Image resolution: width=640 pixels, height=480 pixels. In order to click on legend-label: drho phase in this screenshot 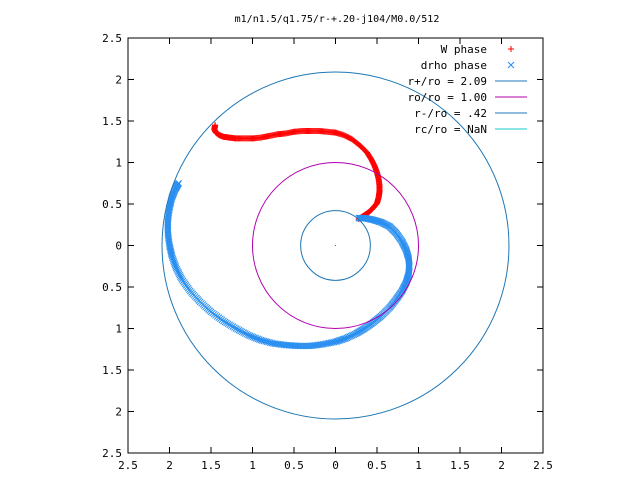, I will do `click(454, 65)`.